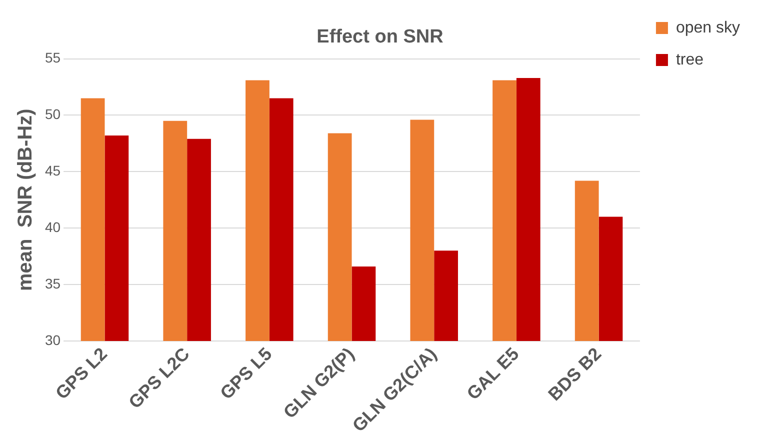  I want to click on y-tick-label: 55, so click(52, 58).